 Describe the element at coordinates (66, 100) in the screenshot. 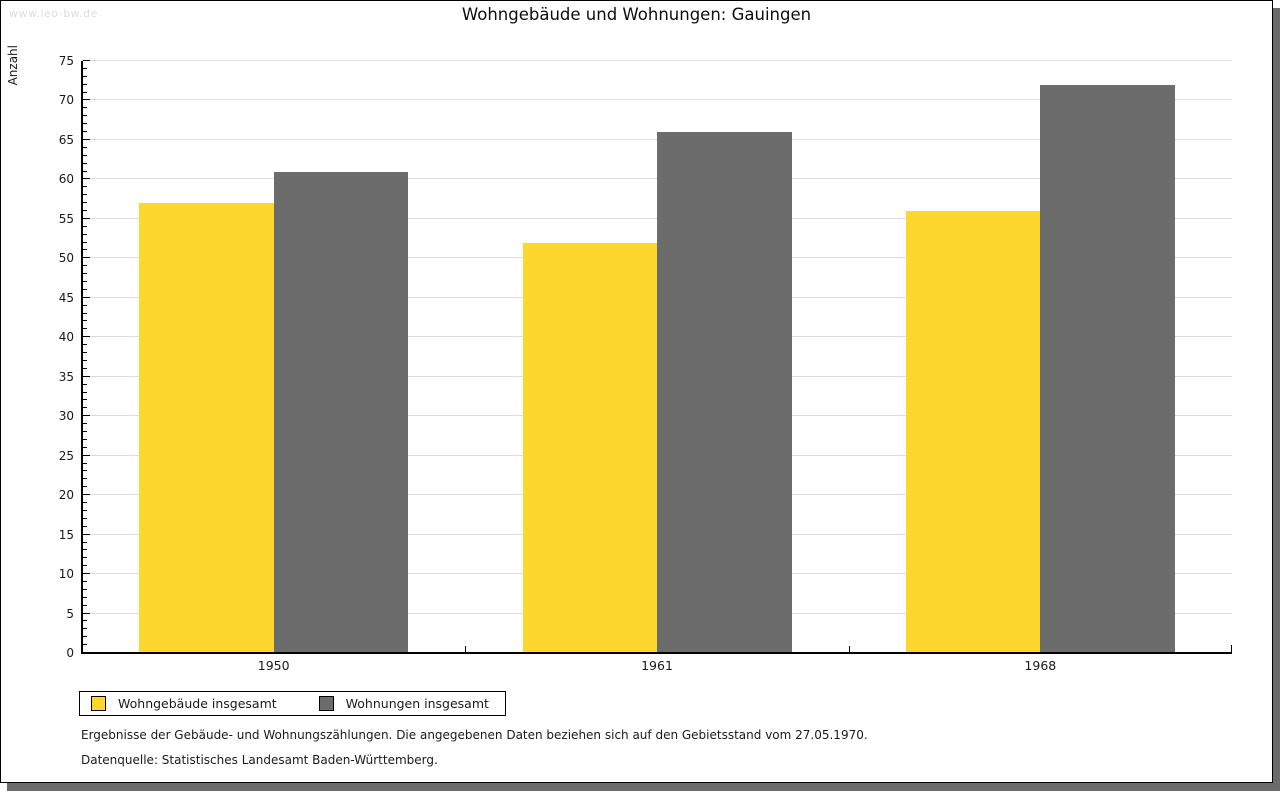

I see `y-tick-label: 70` at that location.